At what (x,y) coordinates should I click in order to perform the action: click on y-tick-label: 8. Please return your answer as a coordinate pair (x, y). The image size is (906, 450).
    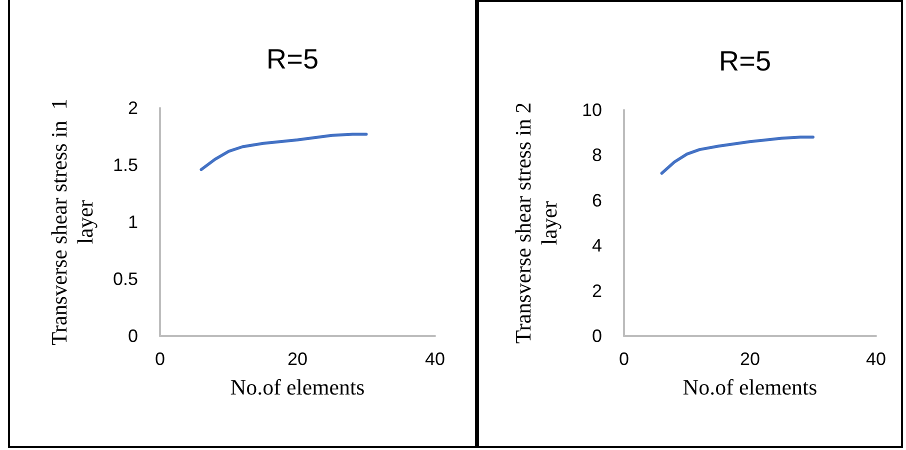
    Looking at the image, I should click on (597, 155).